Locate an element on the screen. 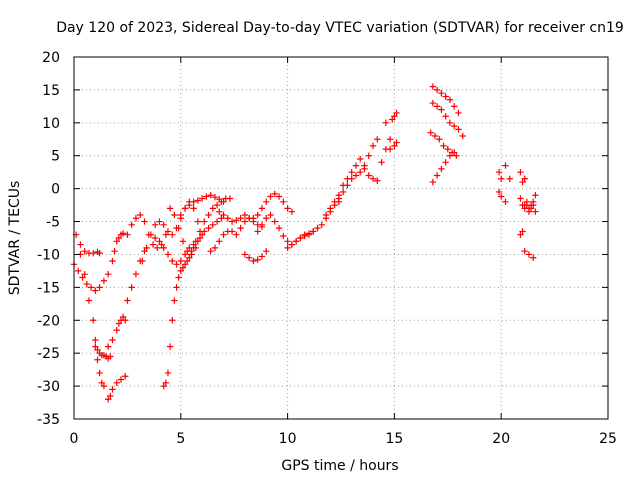  y-tick-label: 15 is located at coordinates (51, 91).